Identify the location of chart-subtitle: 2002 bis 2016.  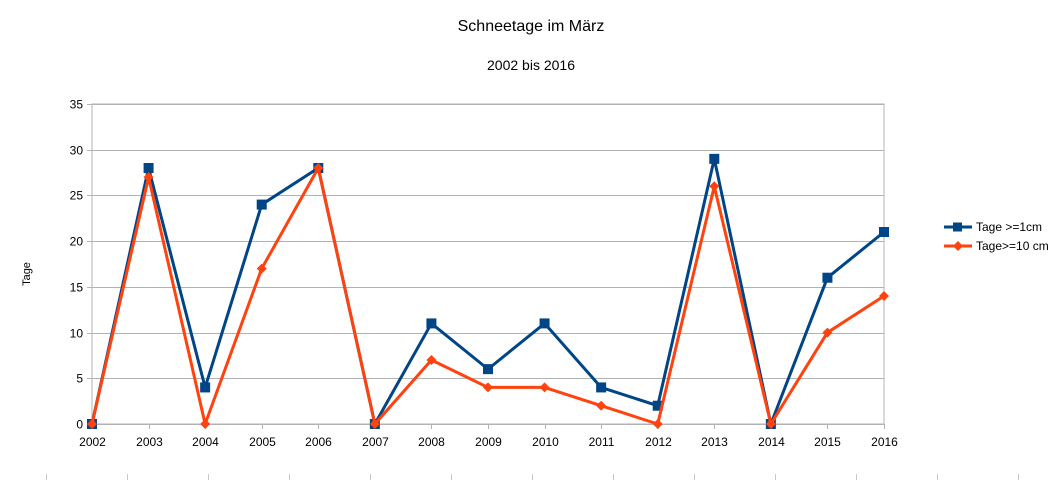
(531, 65).